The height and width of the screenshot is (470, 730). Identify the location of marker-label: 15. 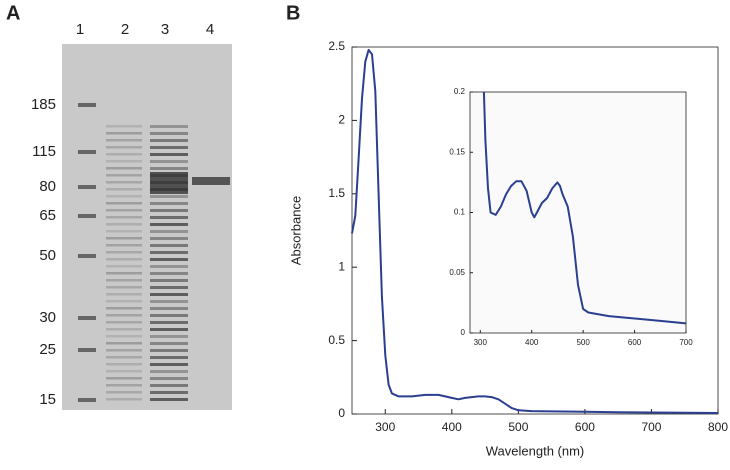
(47, 399).